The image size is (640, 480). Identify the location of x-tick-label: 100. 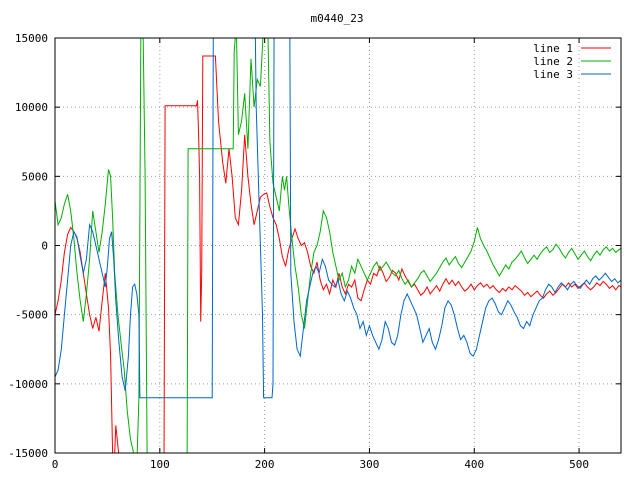
(160, 464).